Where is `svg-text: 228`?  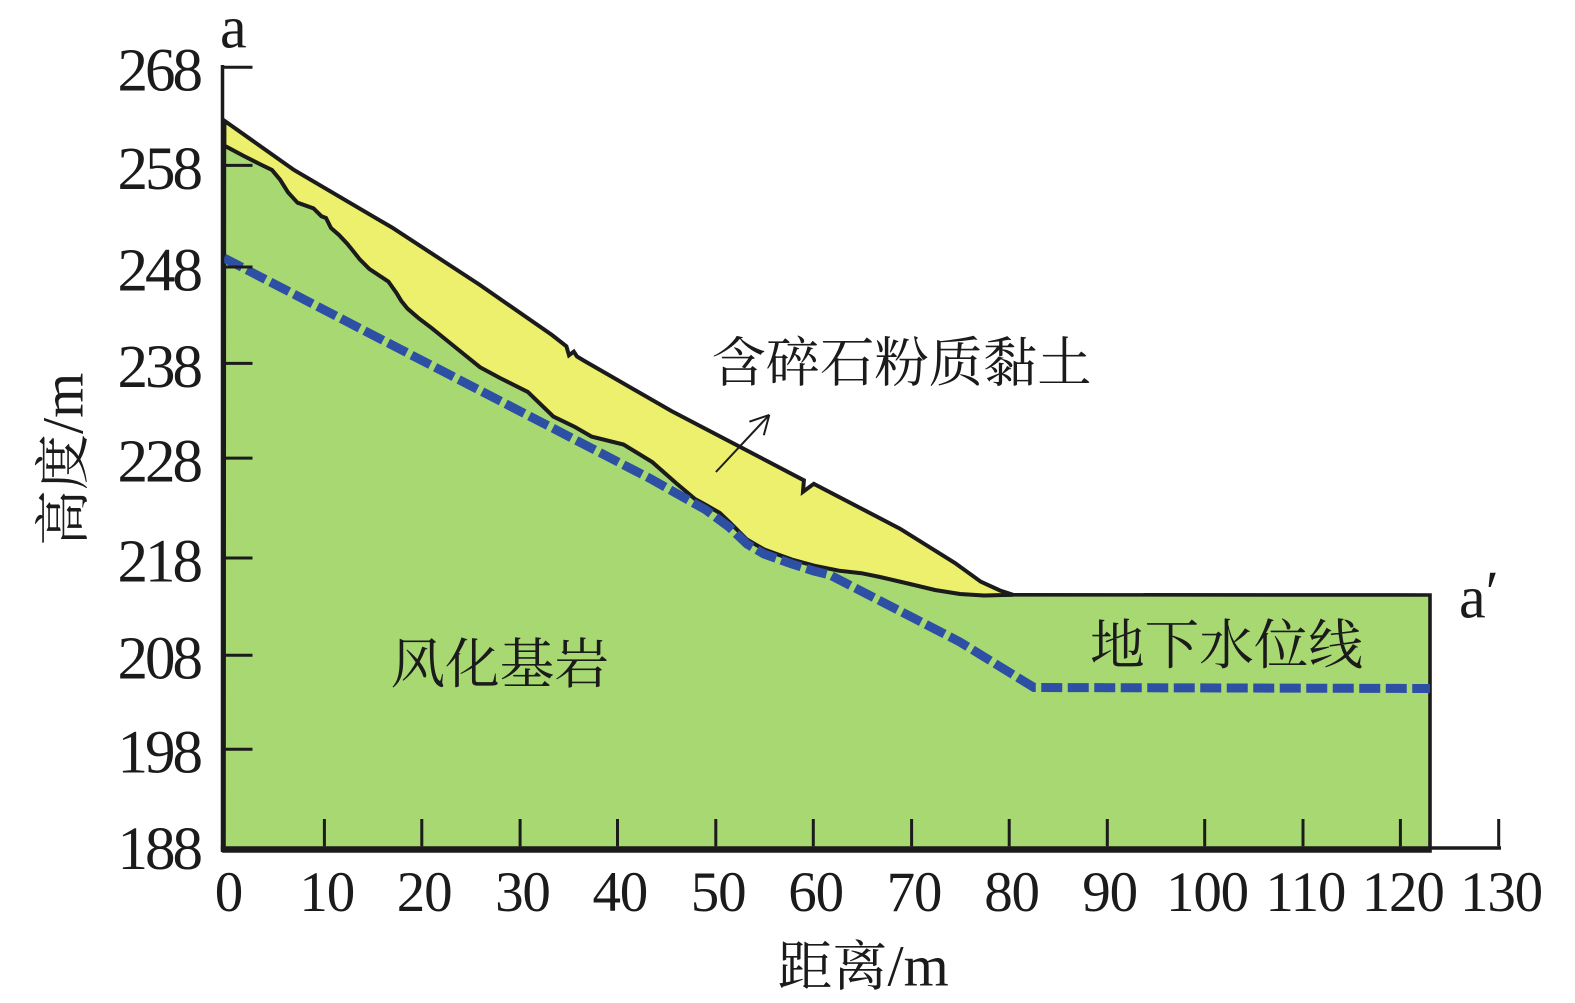 svg-text: 228 is located at coordinates (160, 462).